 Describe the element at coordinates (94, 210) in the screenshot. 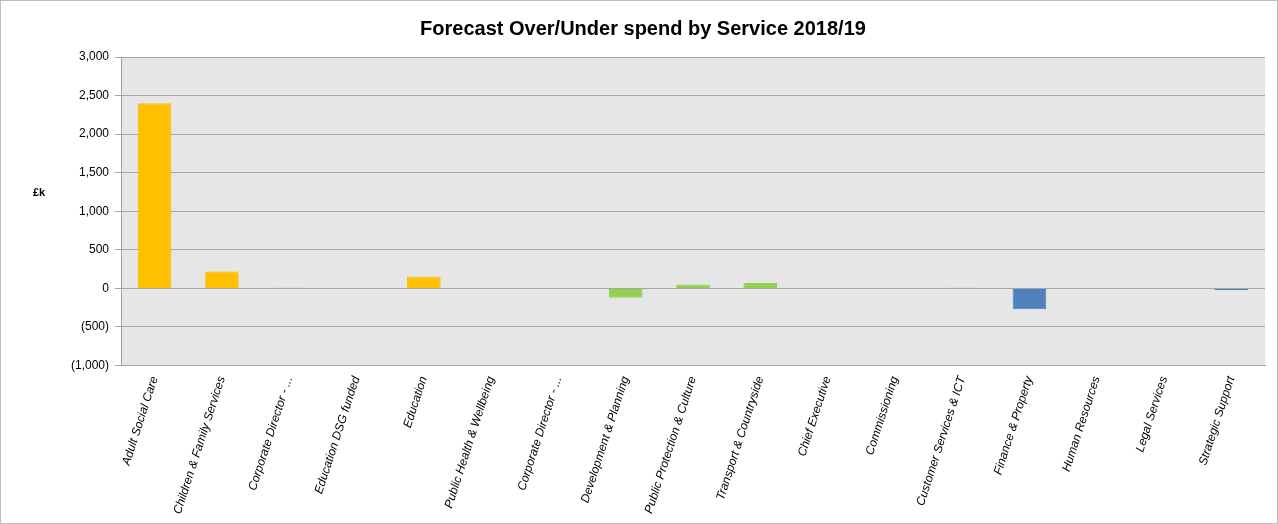

I see `y-tick-label: 1,000` at that location.